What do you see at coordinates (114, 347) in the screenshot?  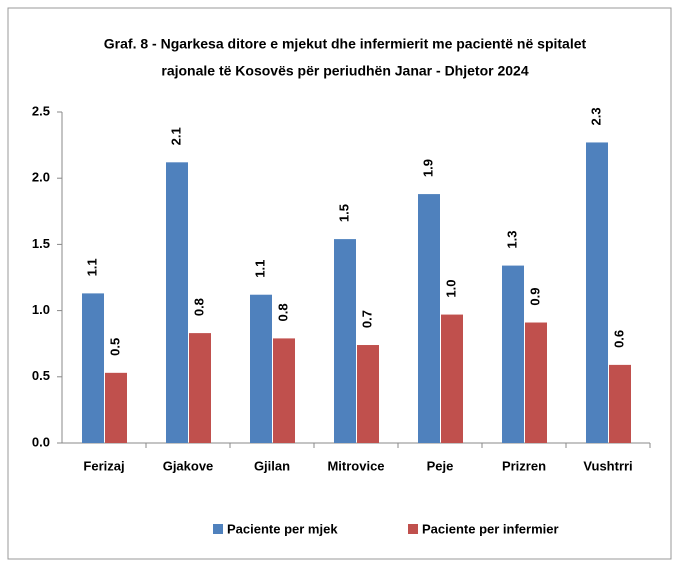 I see `data-label: 0.5` at bounding box center [114, 347].